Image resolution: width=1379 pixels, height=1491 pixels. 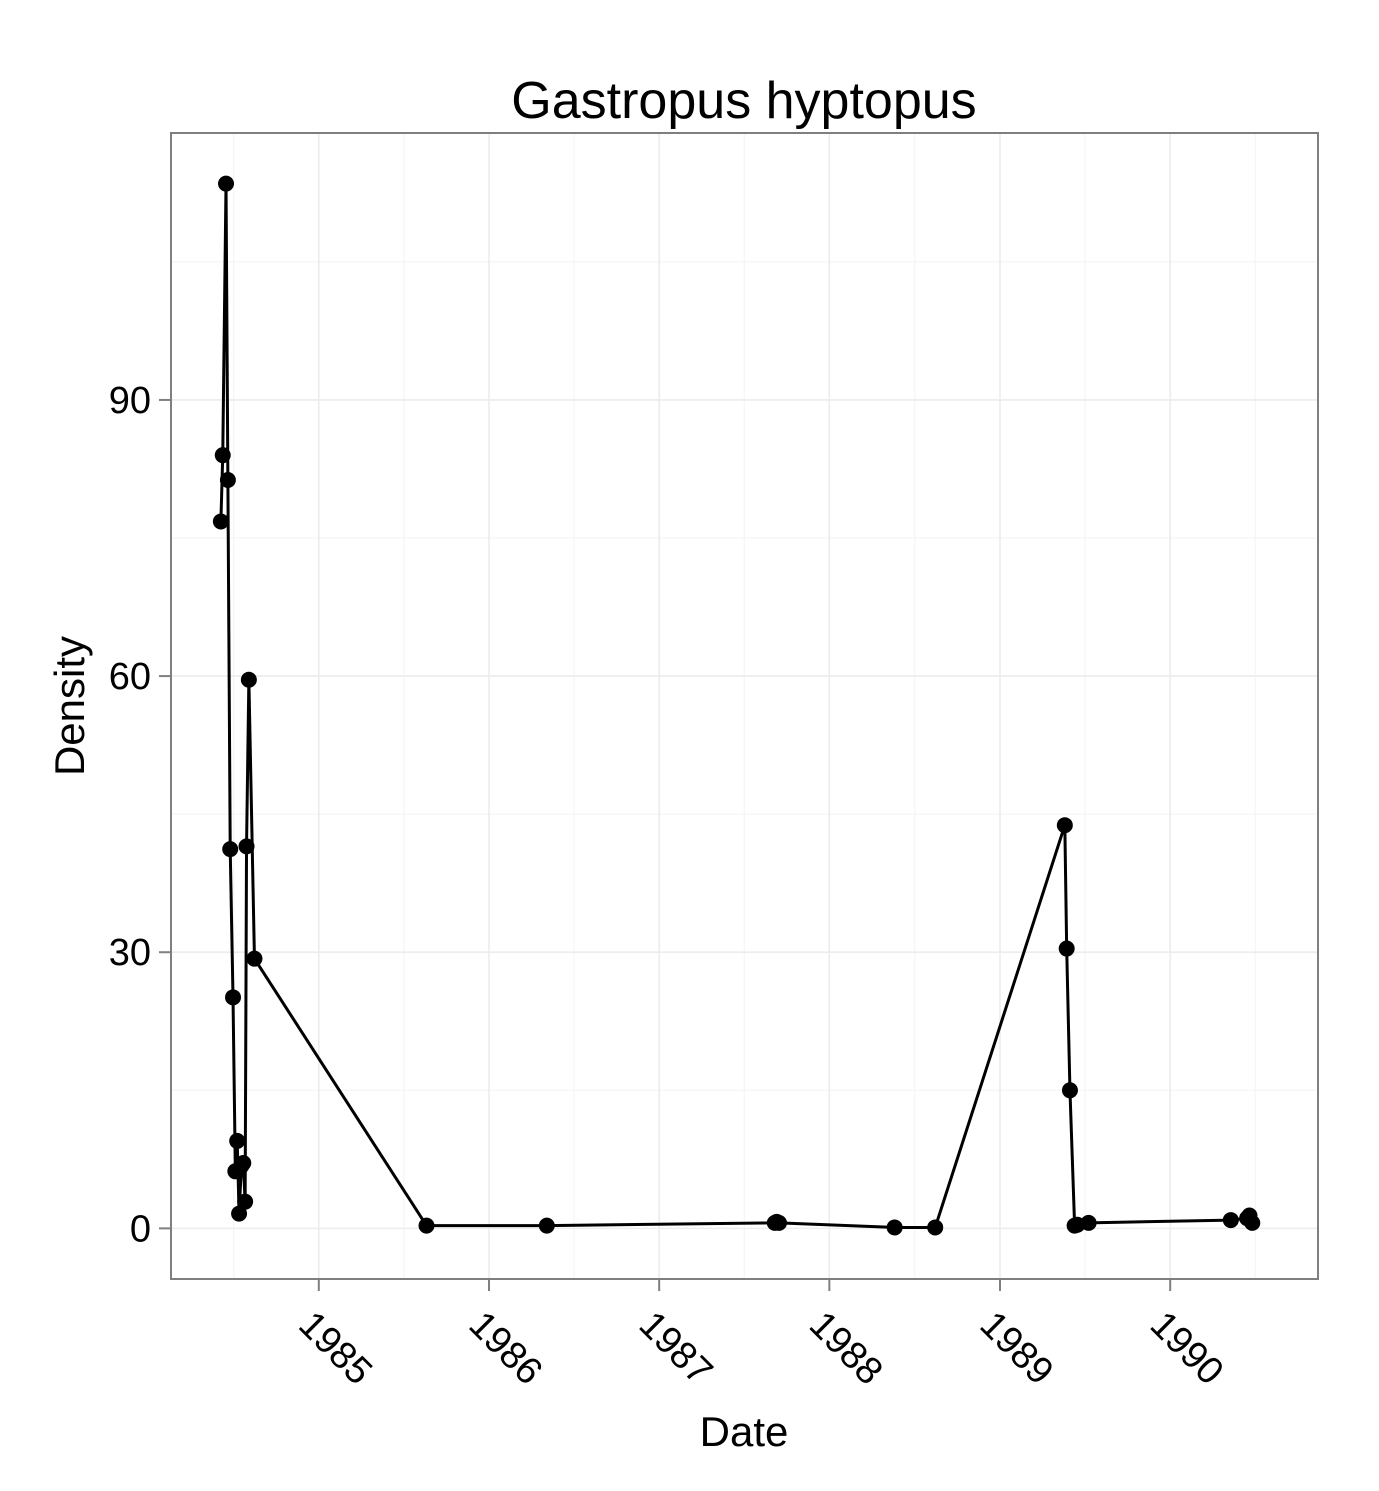 What do you see at coordinates (1016, 1348) in the screenshot?
I see `x-tick-label: 1989` at bounding box center [1016, 1348].